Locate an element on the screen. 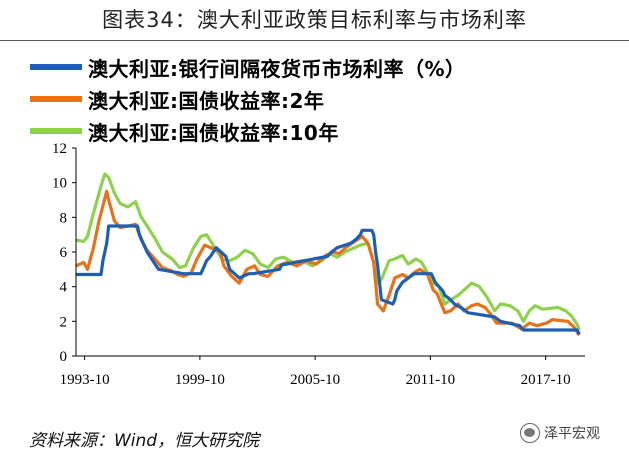  y-tick-label: 10 is located at coordinates (59, 184).